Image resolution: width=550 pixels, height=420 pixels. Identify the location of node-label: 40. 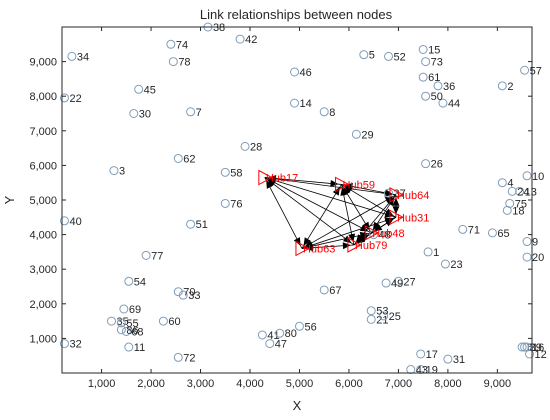
(75, 222).